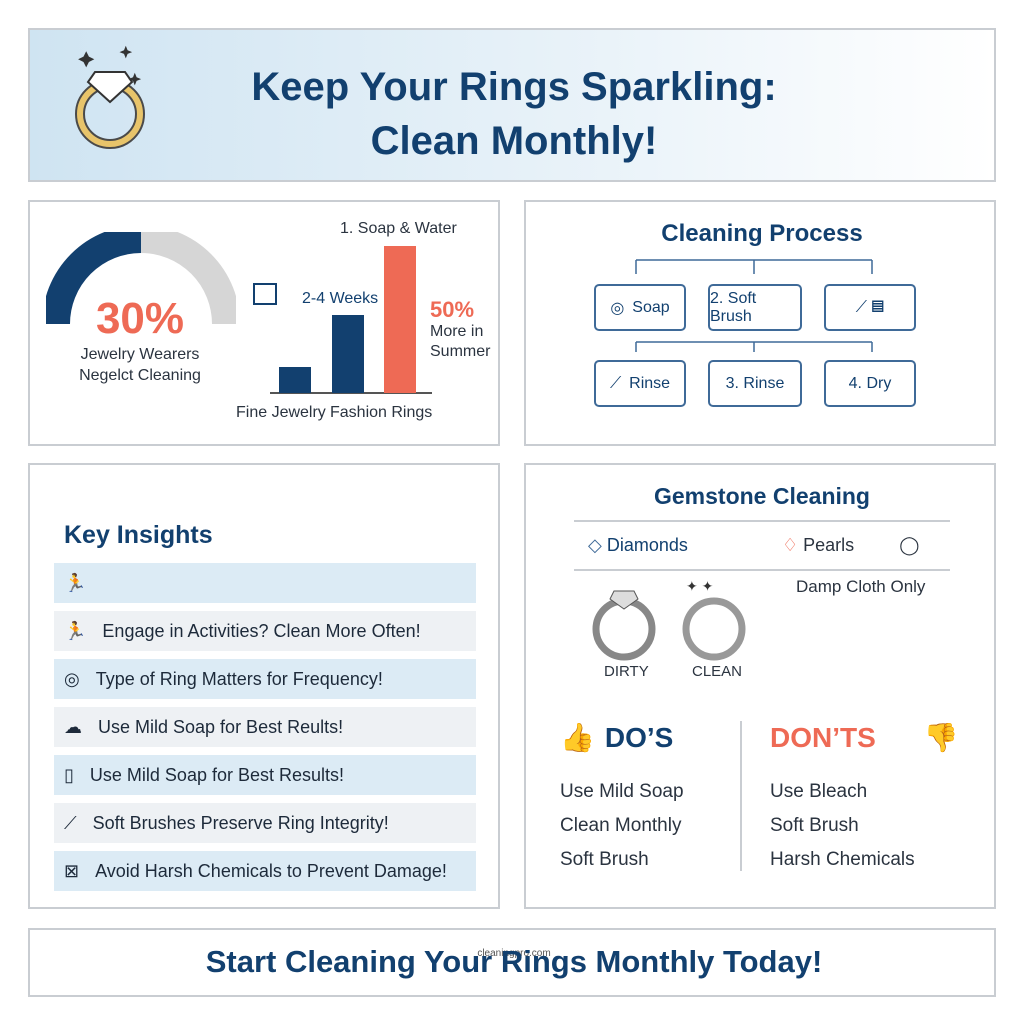 Image resolution: width=1024 pixels, height=1024 pixels. What do you see at coordinates (217, 774) in the screenshot?
I see `insight-text: Use Mild Soap for Best Results!` at bounding box center [217, 774].